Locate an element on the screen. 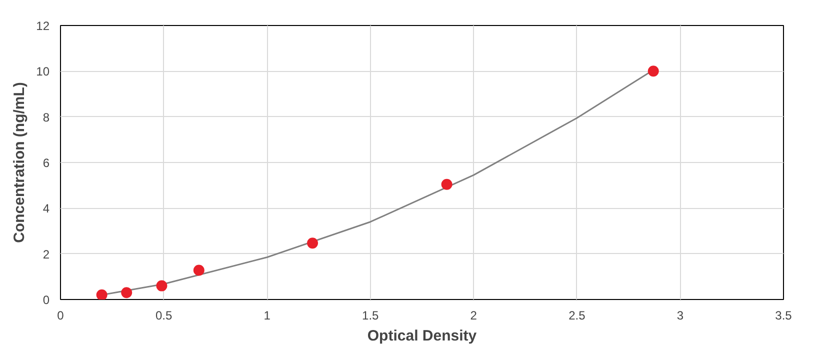 This screenshot has height=347, width=833. y-tick-label: 6 is located at coordinates (46, 163).